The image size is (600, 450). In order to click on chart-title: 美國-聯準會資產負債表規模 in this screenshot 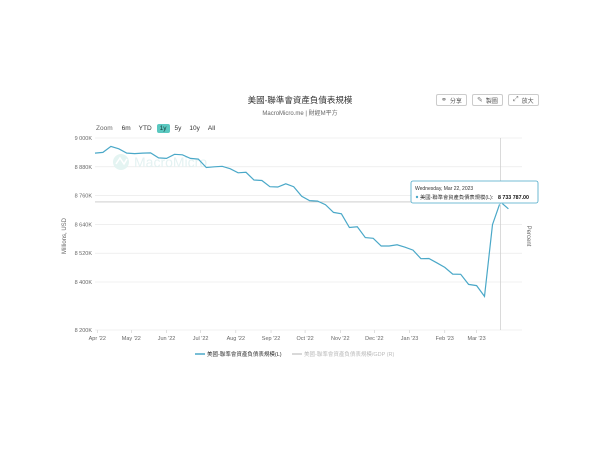, I will do `click(300, 100)`.